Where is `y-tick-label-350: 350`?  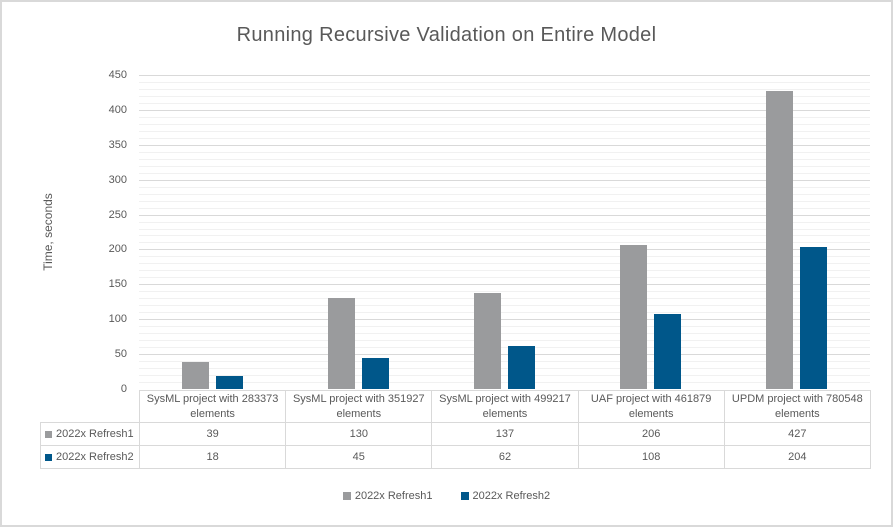
y-tick-label-350: 350 is located at coordinates (117, 144).